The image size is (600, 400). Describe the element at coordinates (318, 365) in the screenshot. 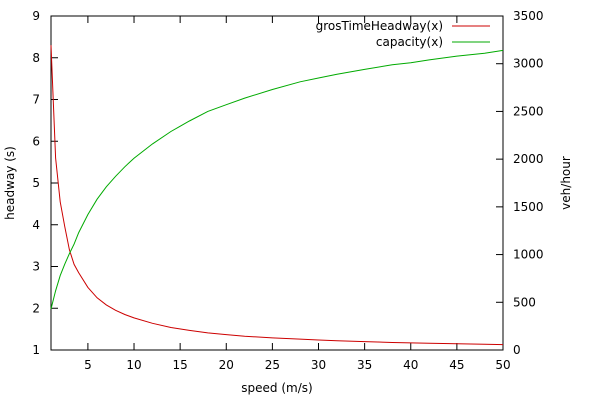

I see `x-tick-label: 30` at that location.